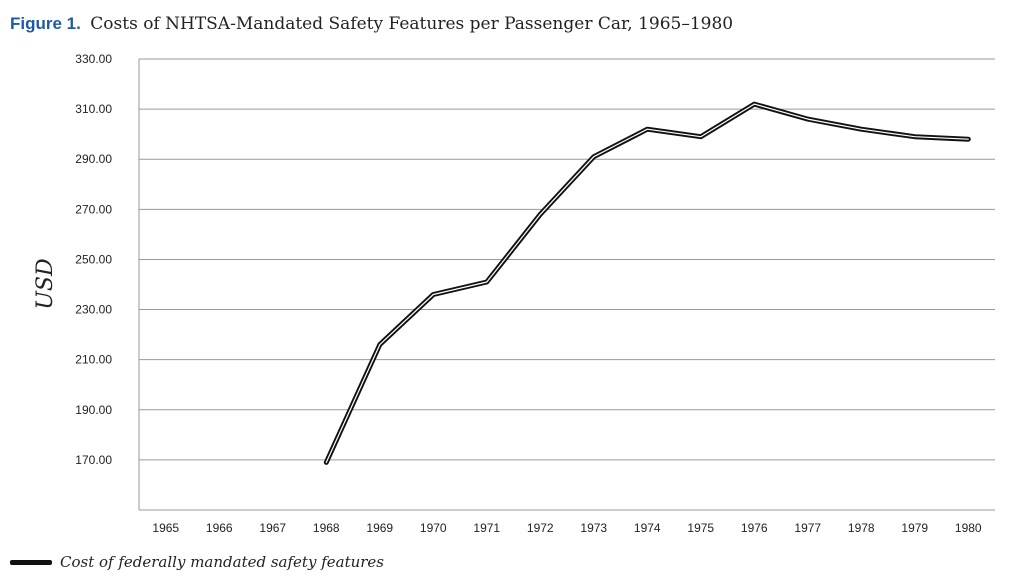  Describe the element at coordinates (93, 410) in the screenshot. I see `y-tick-label: 190.00` at that location.